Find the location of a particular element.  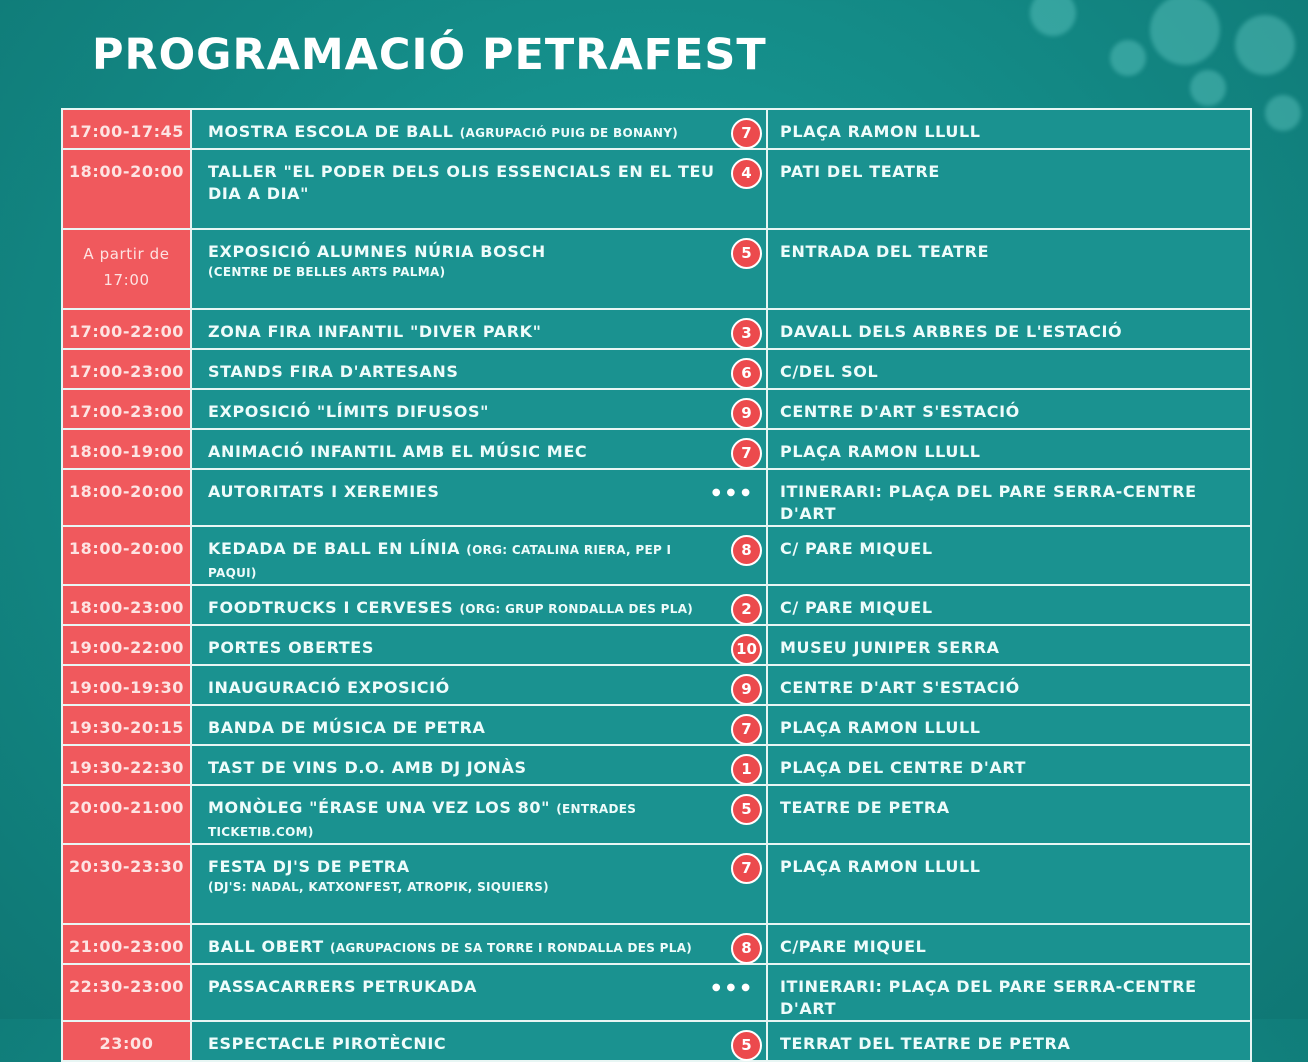

activity-label: ZONA FIRA INFANTIL "DIVER PARK" is located at coordinates (375, 331).